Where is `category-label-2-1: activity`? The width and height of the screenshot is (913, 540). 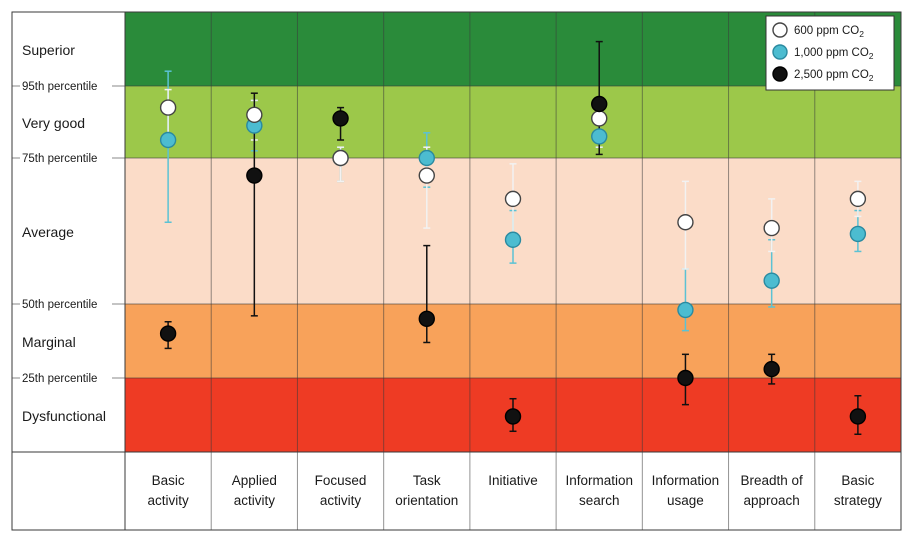 category-label-2-1: activity is located at coordinates (341, 500).